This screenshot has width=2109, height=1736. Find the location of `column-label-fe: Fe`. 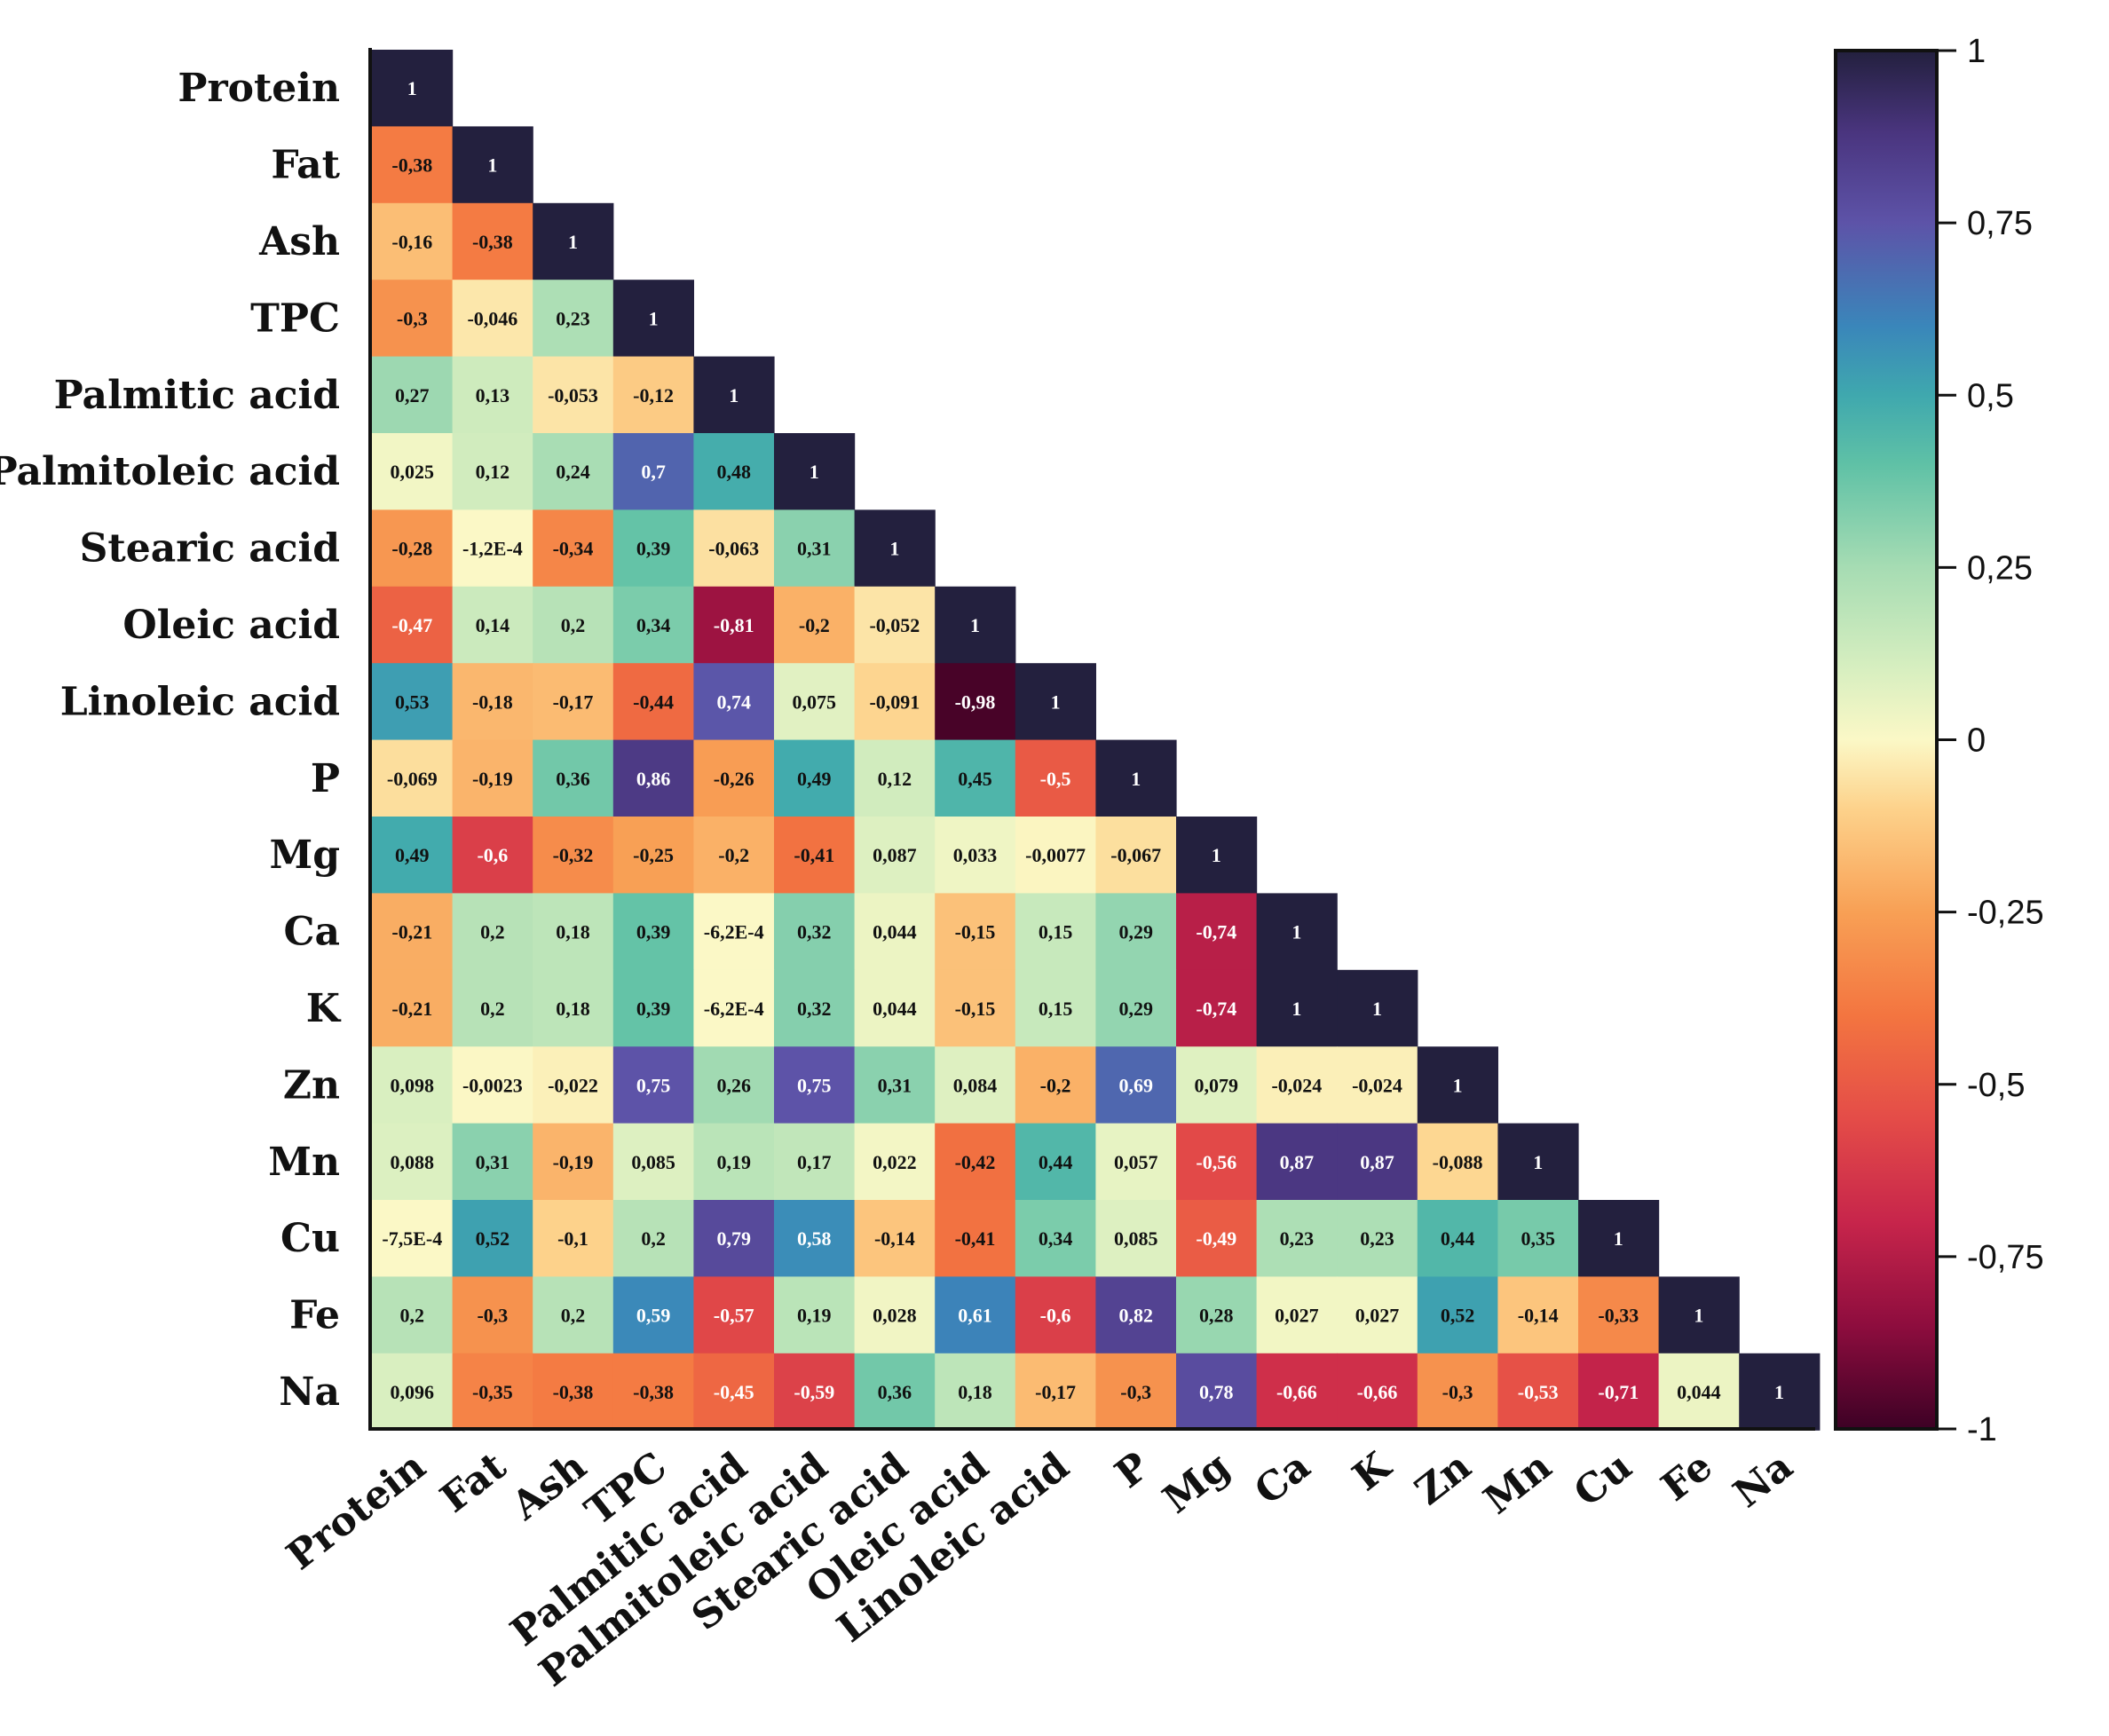

column-label-fe: Fe is located at coordinates (1686, 1476).